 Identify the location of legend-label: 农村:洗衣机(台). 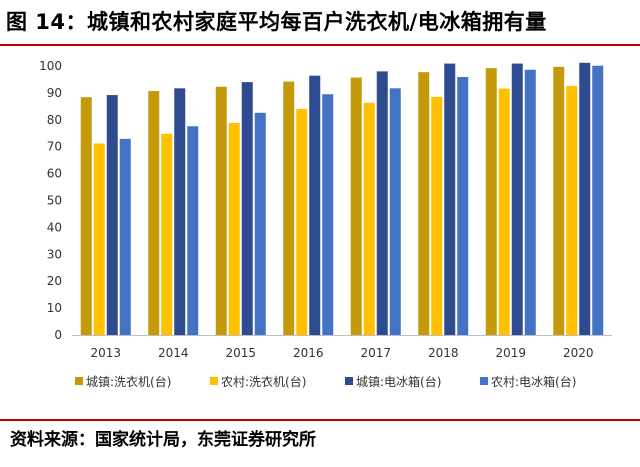
(263, 381).